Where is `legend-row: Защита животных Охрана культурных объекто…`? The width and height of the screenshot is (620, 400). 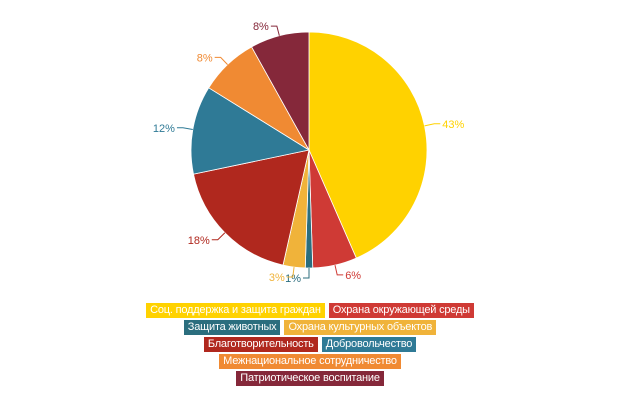
legend-row: Защита животных Охрана культурных объекто… is located at coordinates (310, 327).